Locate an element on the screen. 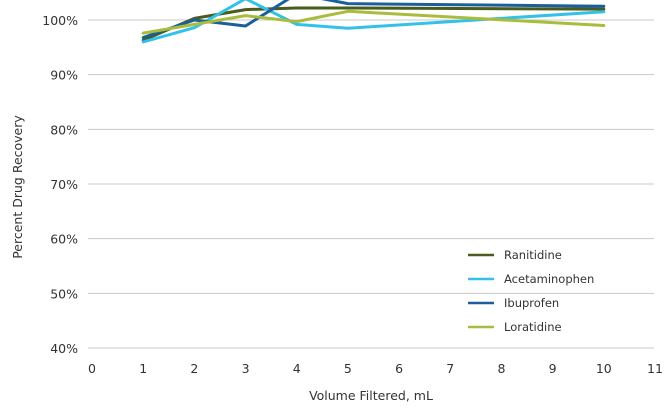 The image size is (665, 408). y-tick-label: 60% is located at coordinates (64, 239).